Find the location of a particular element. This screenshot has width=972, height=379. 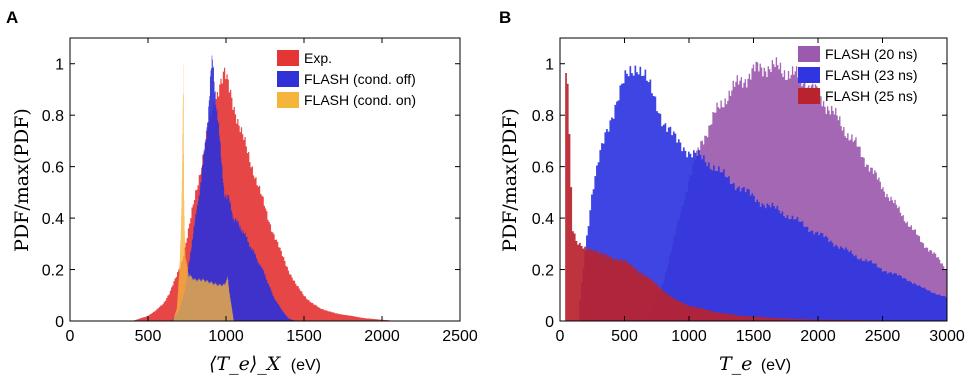

legend-label: FLASH (cond. on) is located at coordinates (360, 100).